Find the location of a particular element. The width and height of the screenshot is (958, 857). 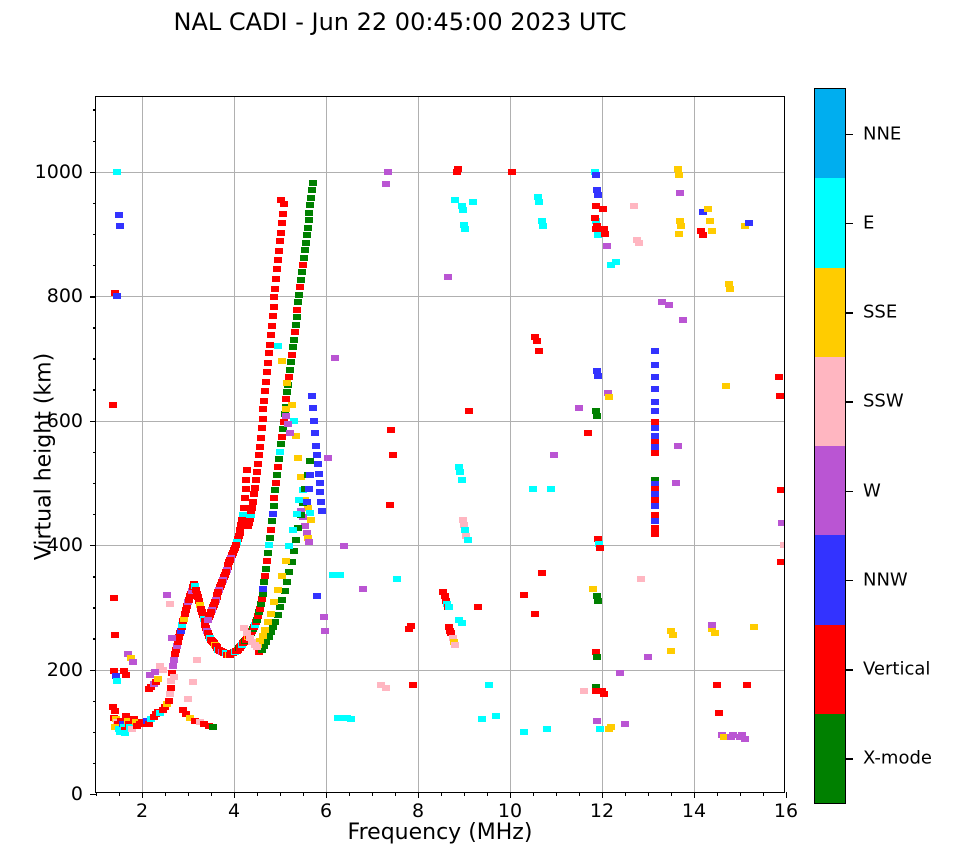

x-axis-tick-label: 2 is located at coordinates (142, 811).